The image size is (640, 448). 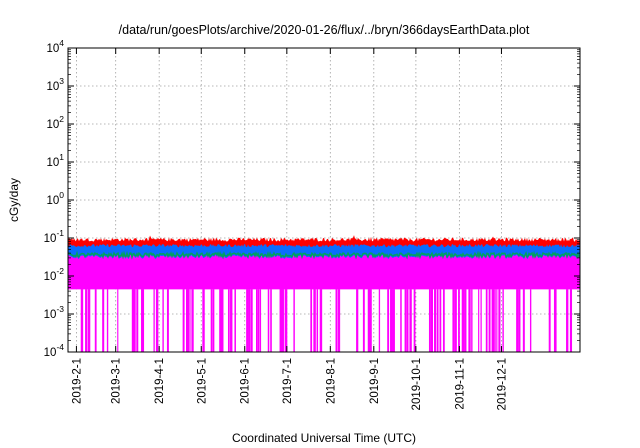 I want to click on series-magenta-fill, so click(x=324, y=271).